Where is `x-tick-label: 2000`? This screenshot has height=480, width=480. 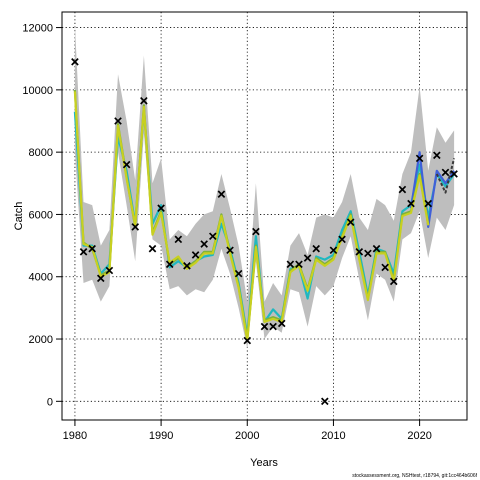 x-tick-label: 2000 is located at coordinates (247, 436).